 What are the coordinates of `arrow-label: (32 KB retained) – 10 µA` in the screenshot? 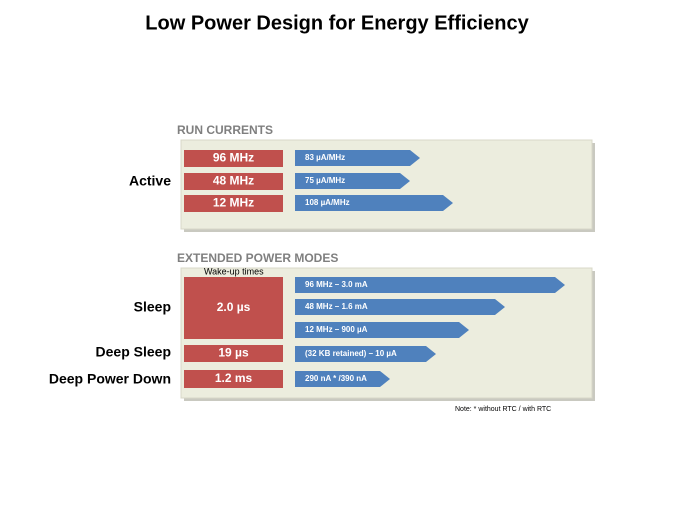 It's located at (351, 353).